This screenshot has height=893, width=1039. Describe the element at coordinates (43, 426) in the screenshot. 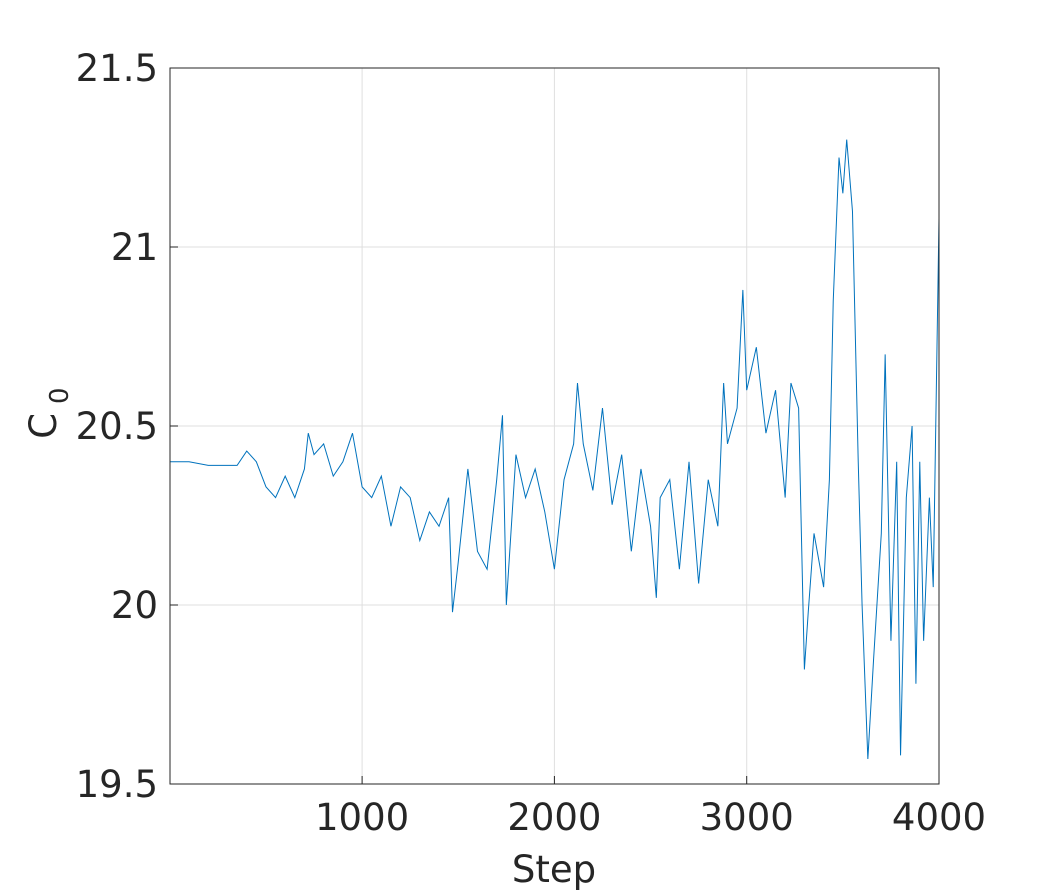

I see `y-label-main: C` at that location.